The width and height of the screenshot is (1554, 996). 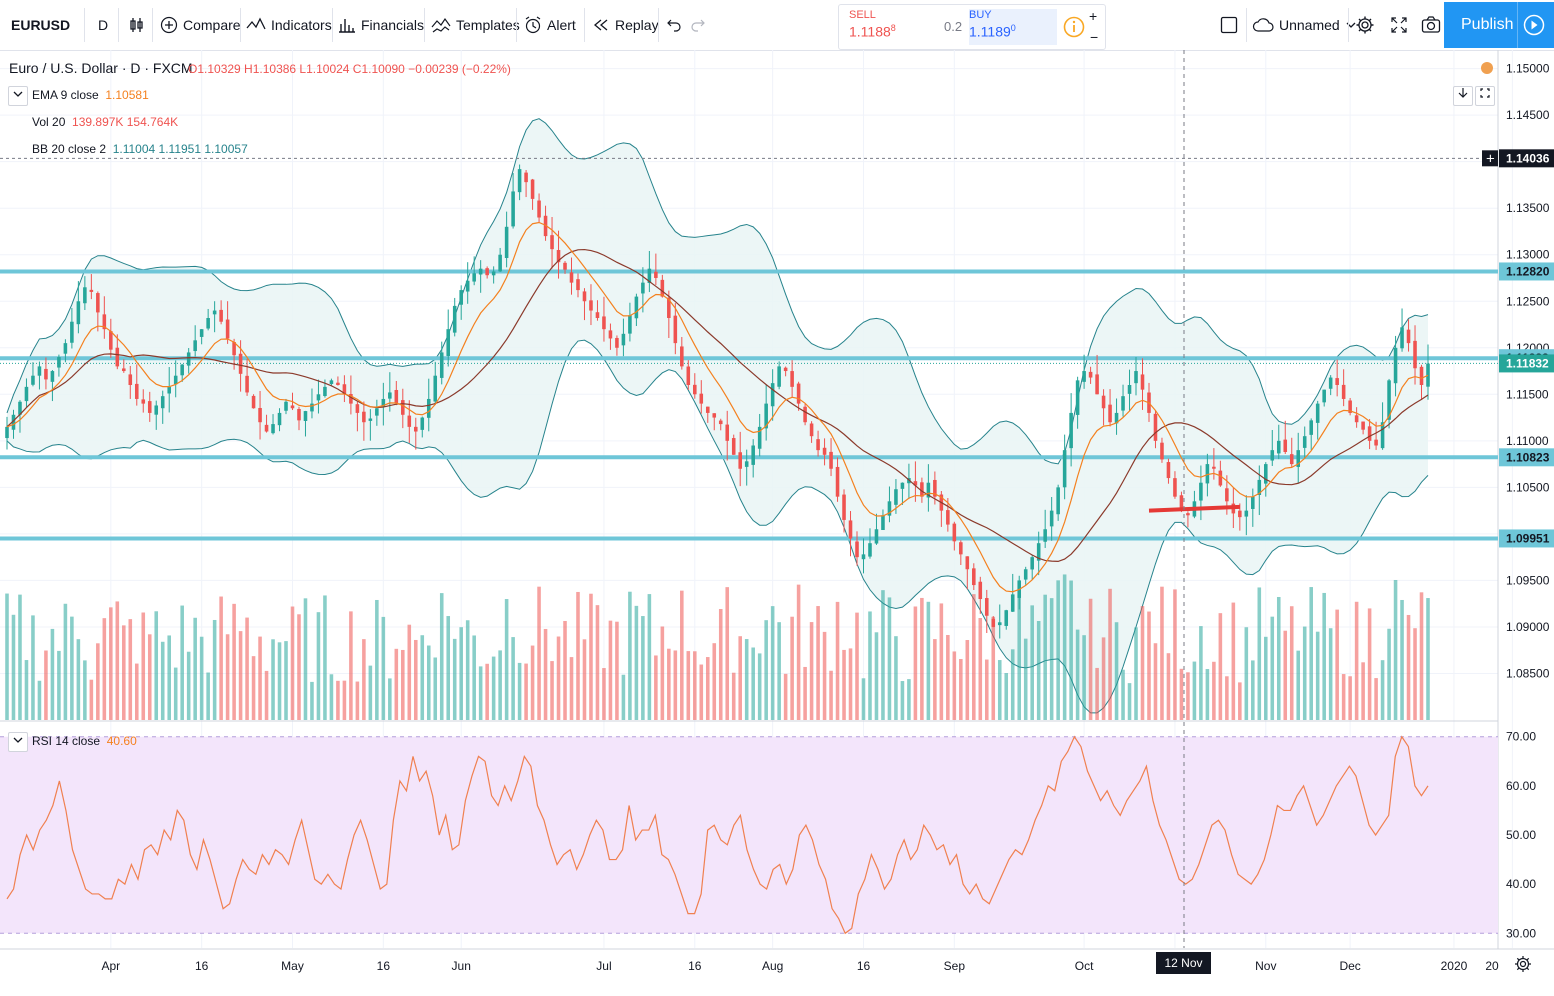 I want to click on templates-button: Templates, so click(x=475, y=25).